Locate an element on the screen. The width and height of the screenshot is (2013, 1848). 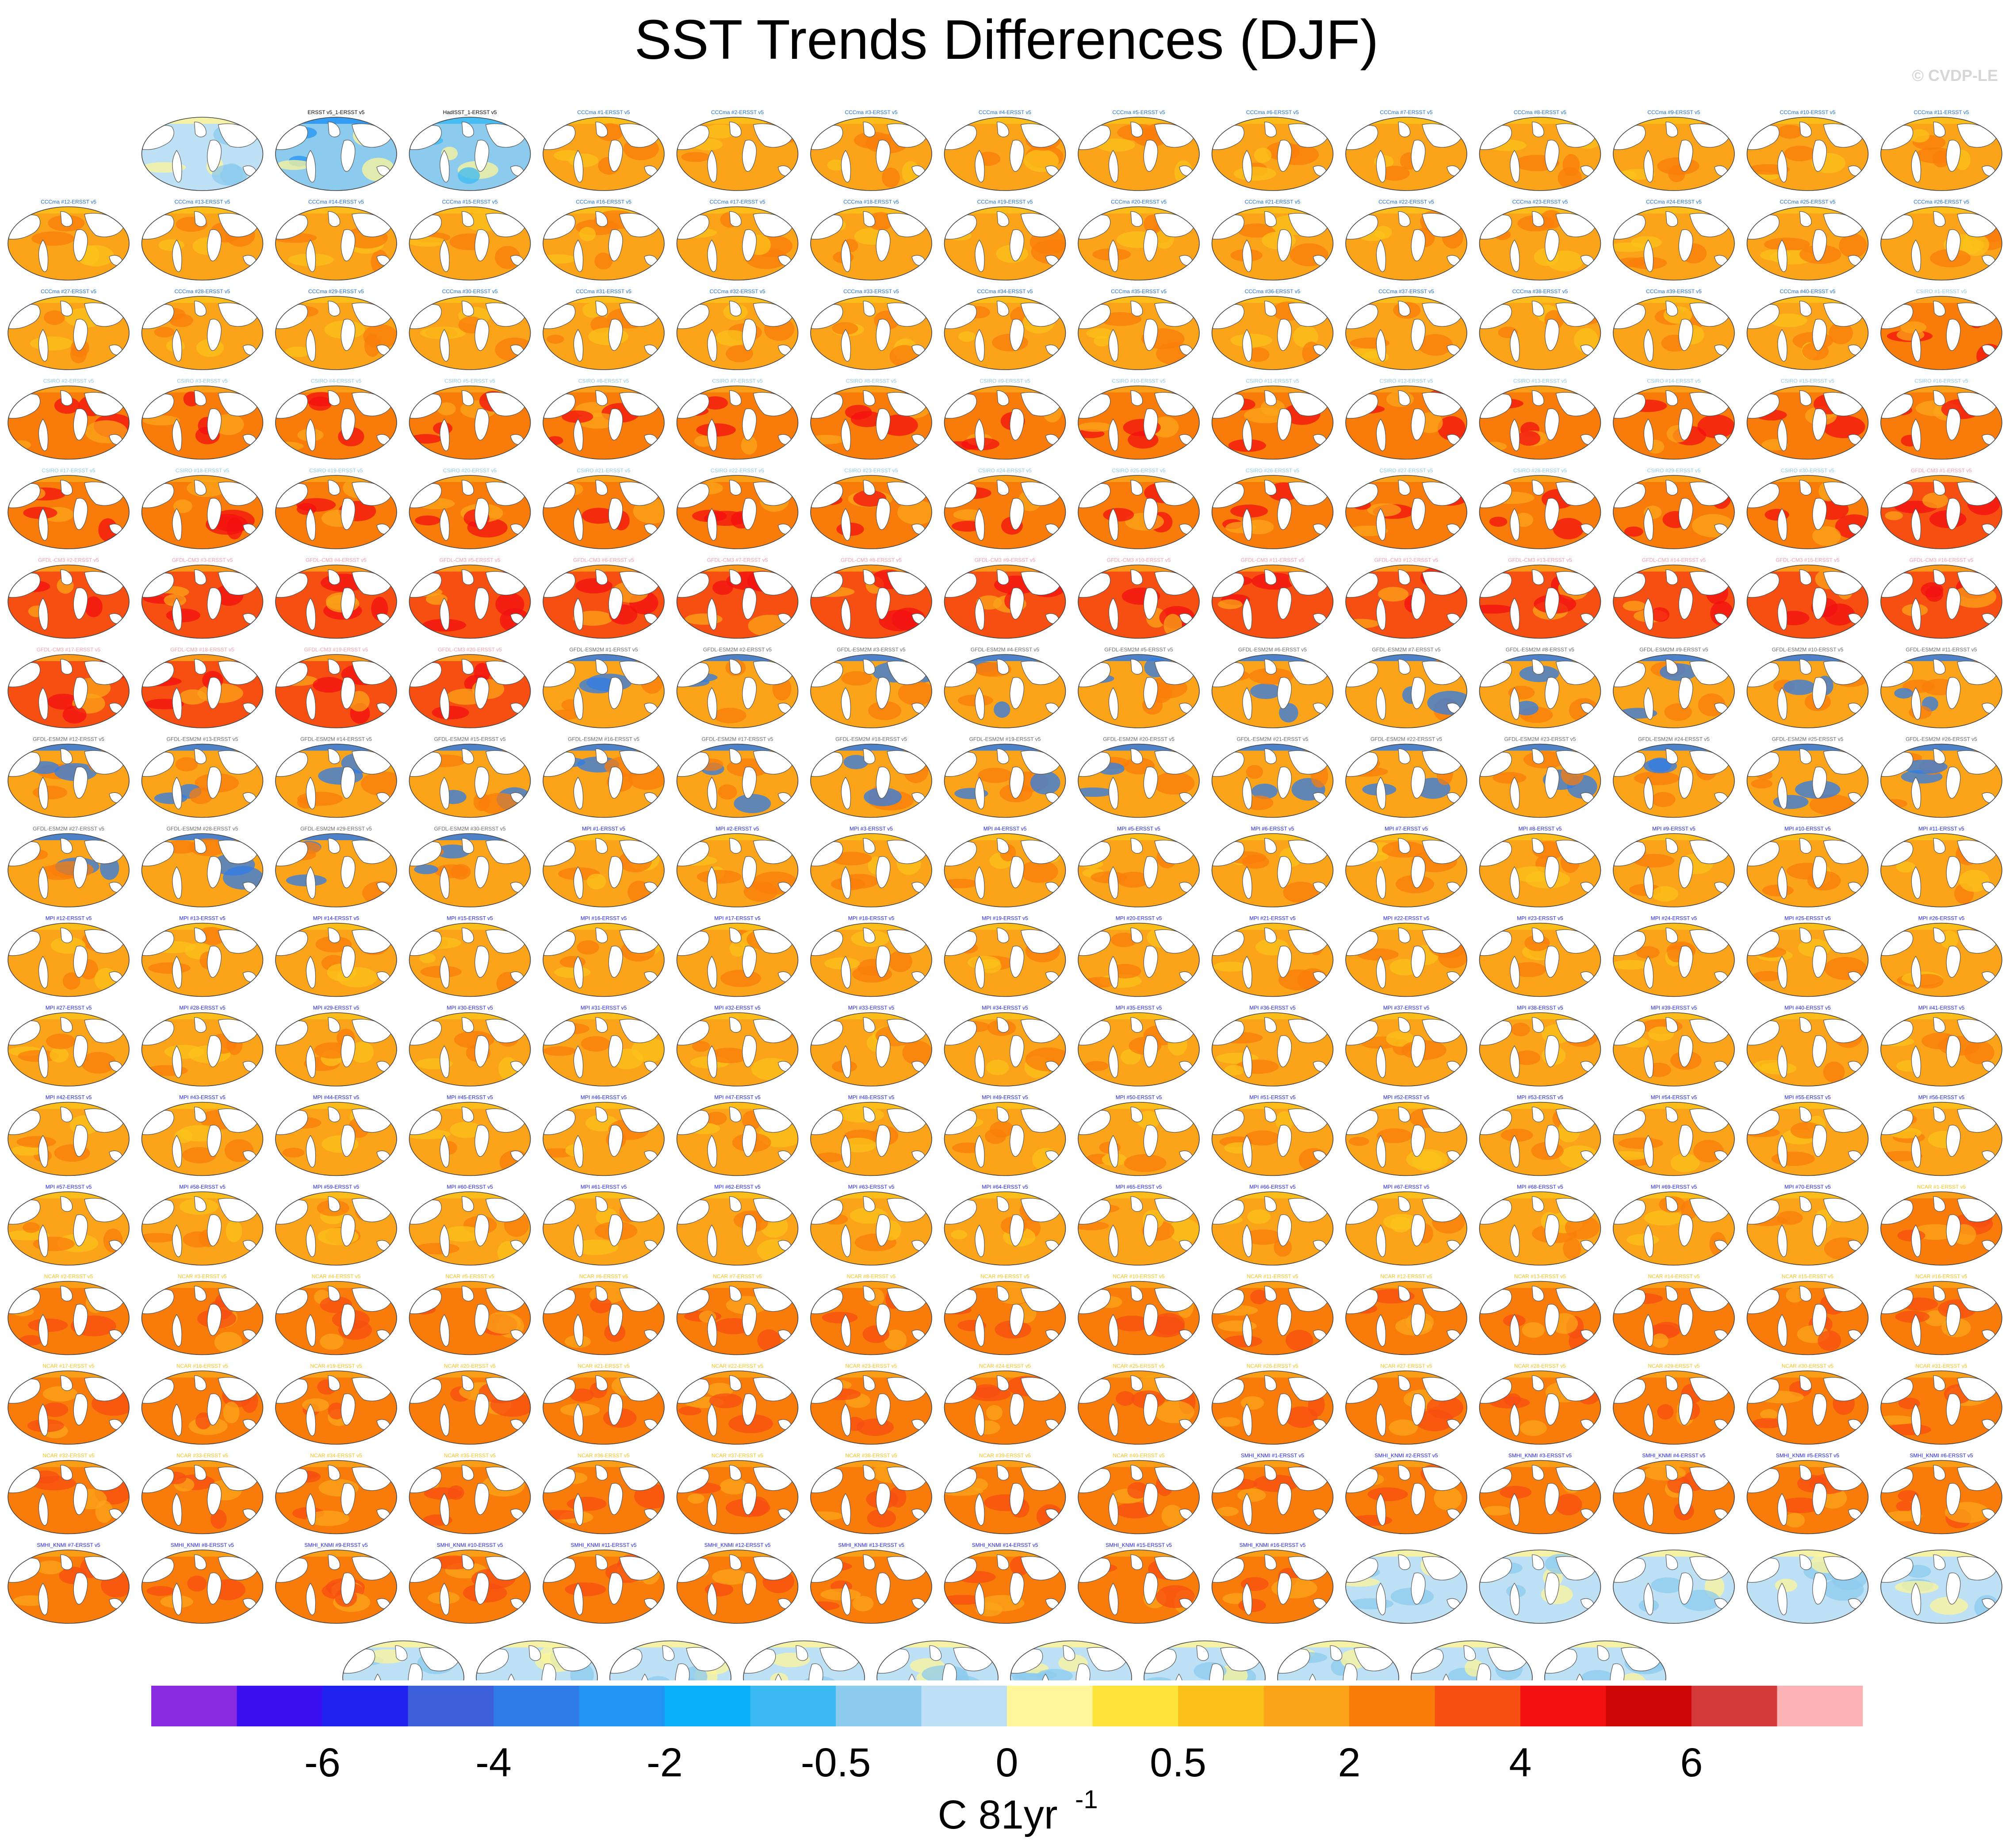
map-panel is located at coordinates (1071, 1660).